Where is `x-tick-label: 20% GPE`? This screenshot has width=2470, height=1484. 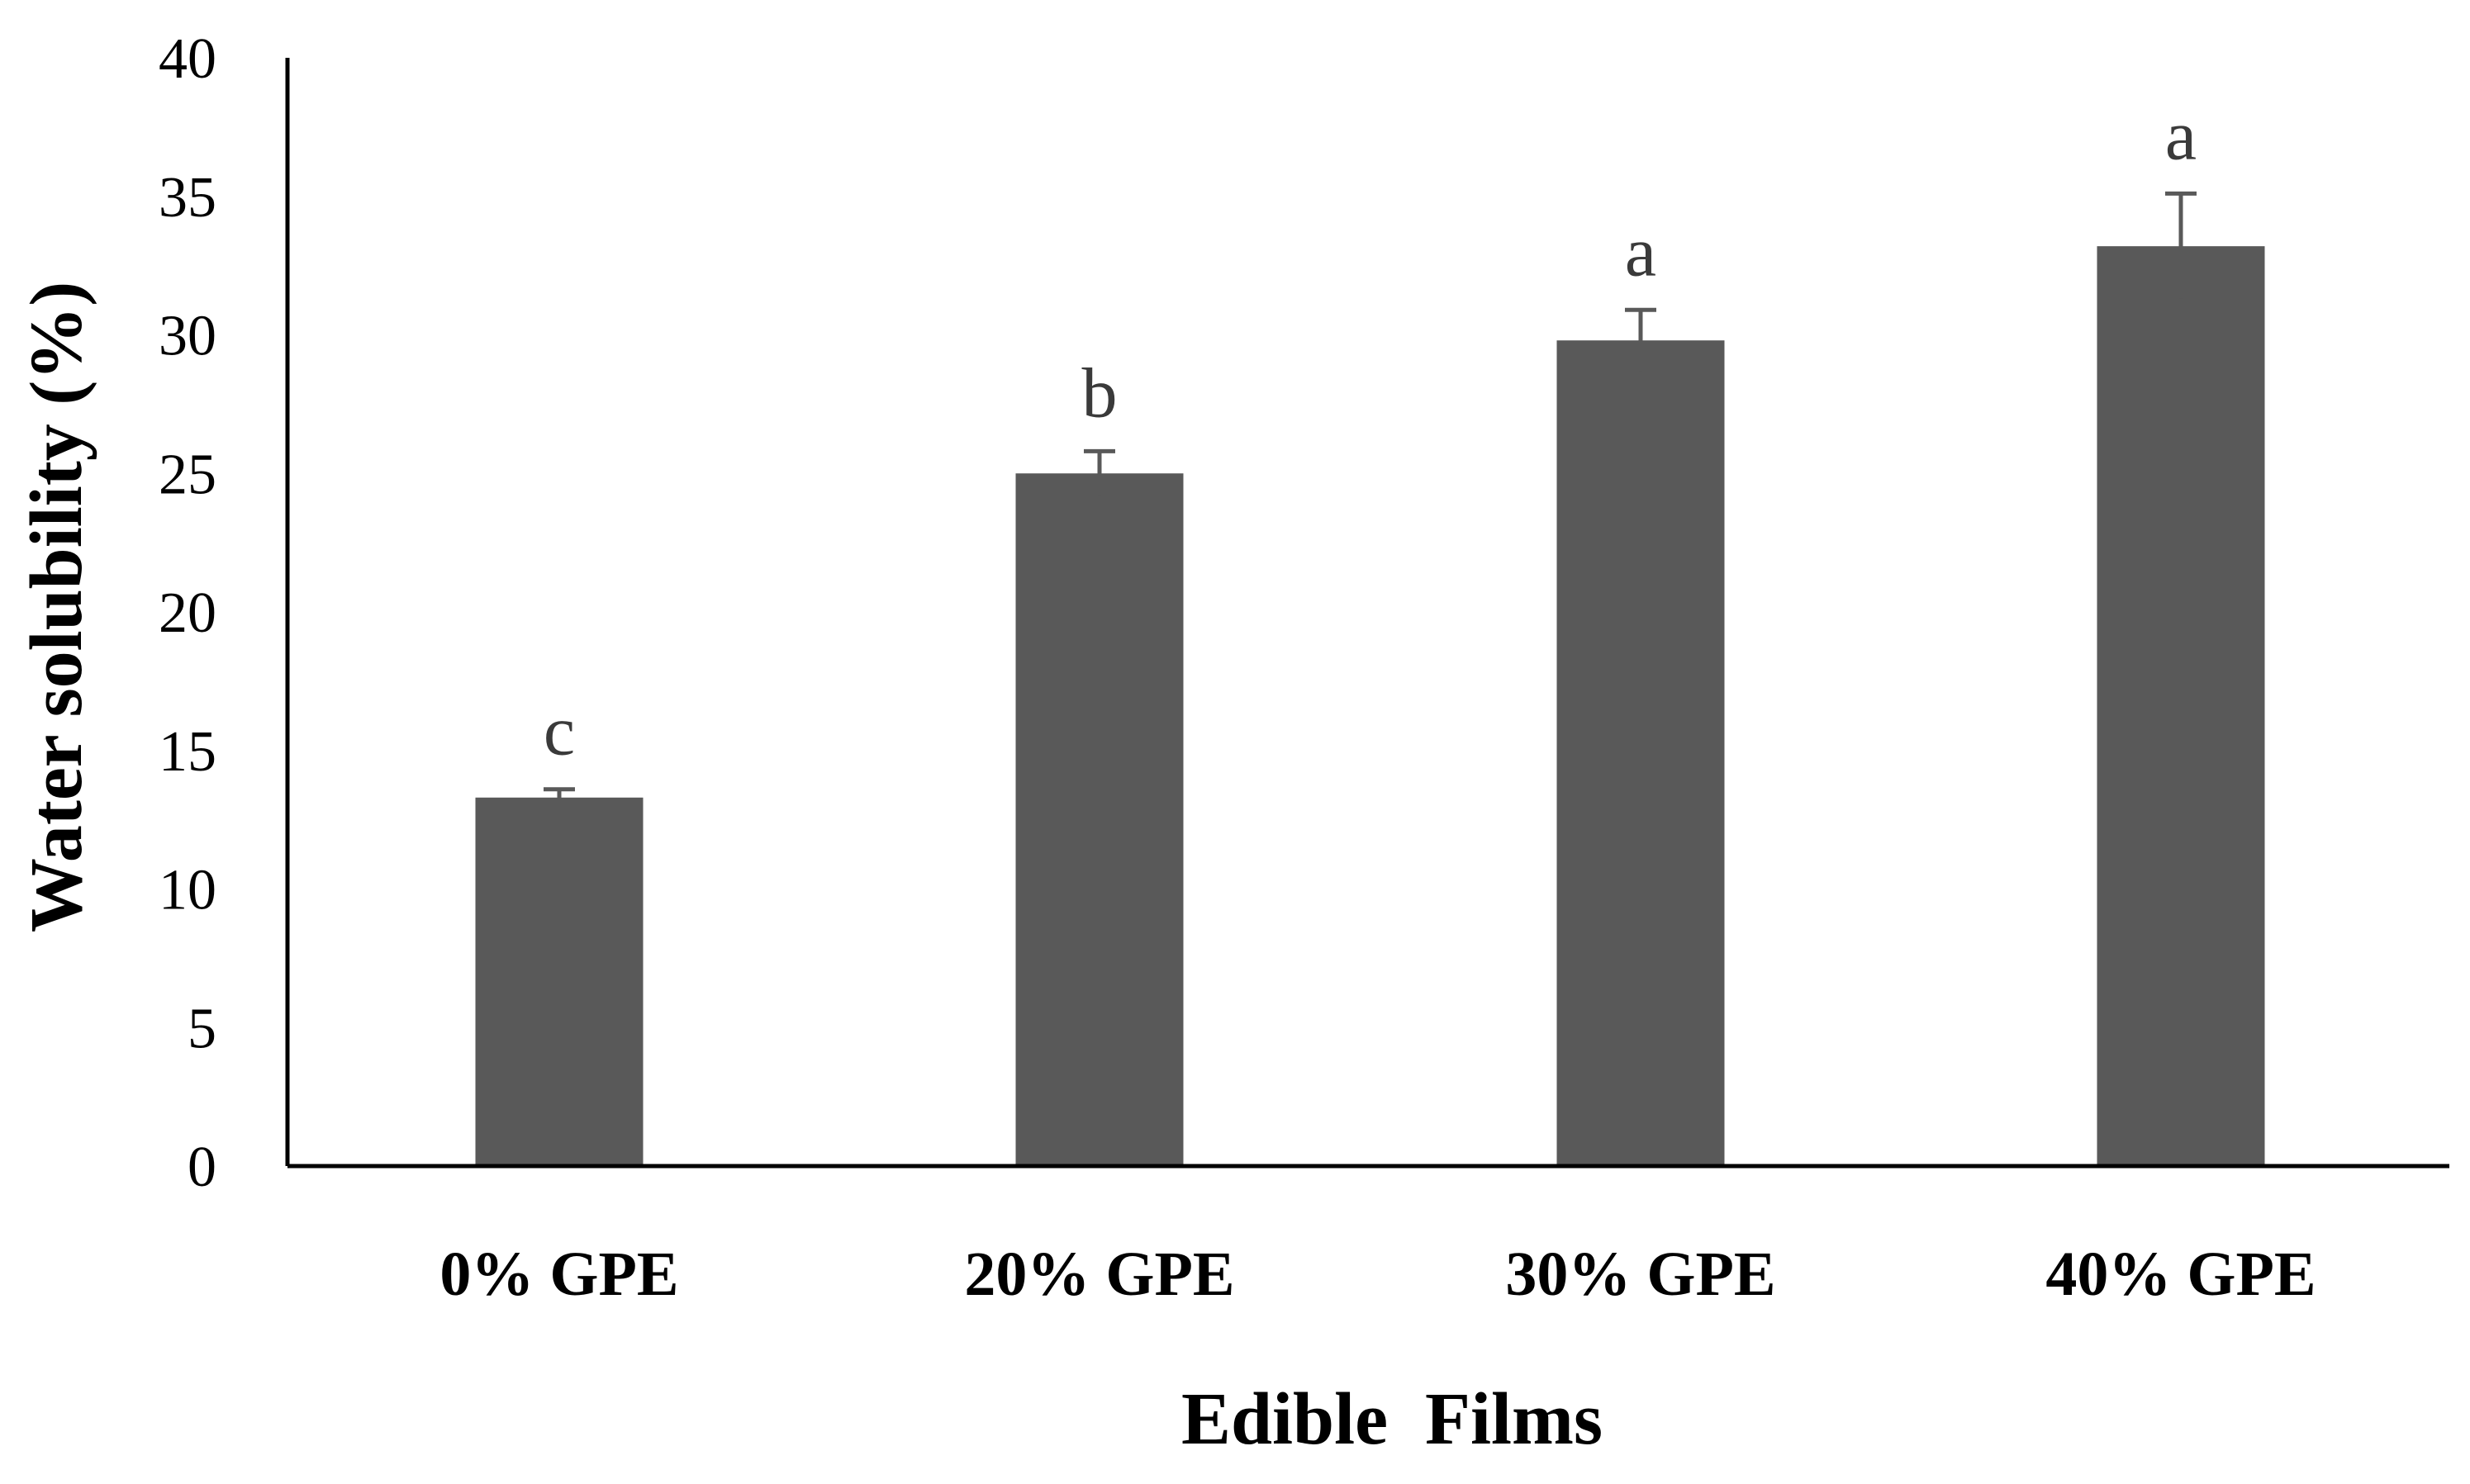 x-tick-label: 20% GPE is located at coordinates (1099, 1274).